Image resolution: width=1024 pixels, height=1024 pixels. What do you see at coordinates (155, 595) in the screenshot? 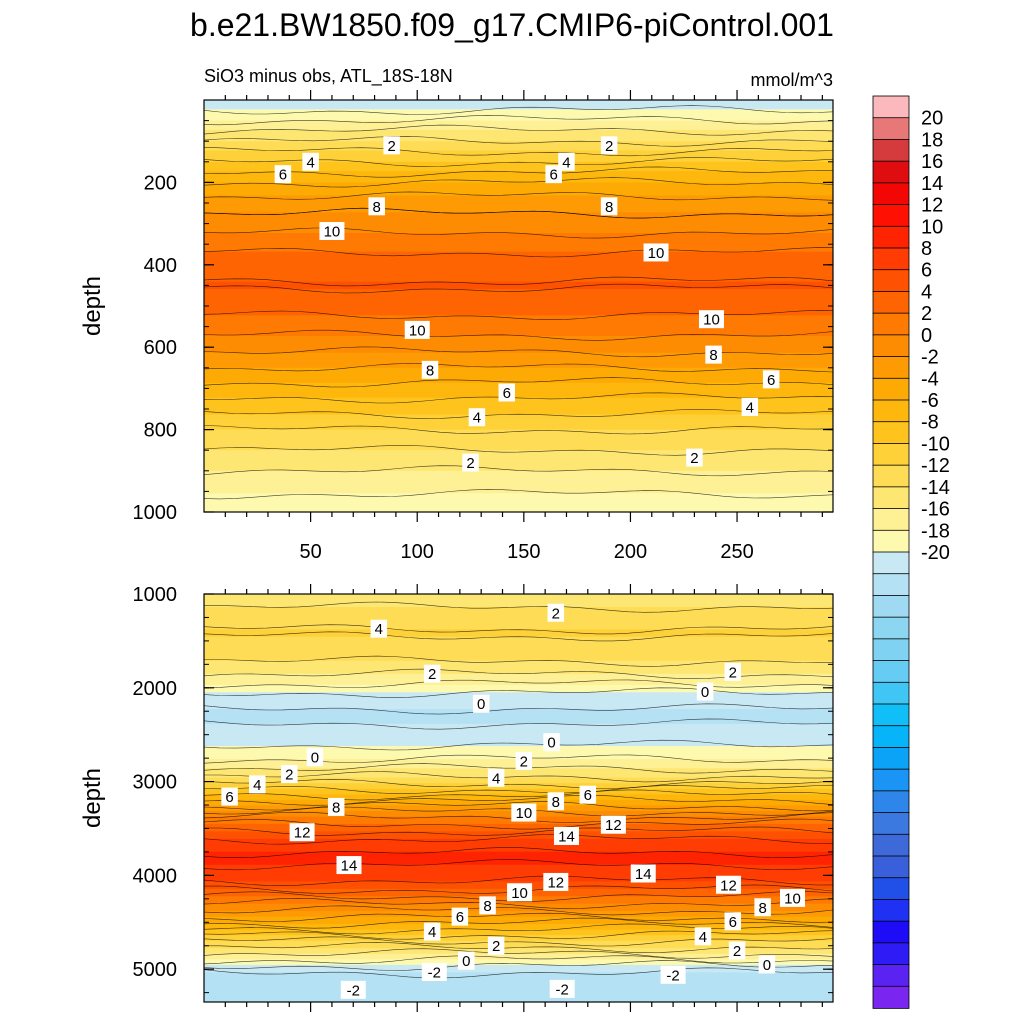
I see `y-tick-label: 1000` at bounding box center [155, 595].